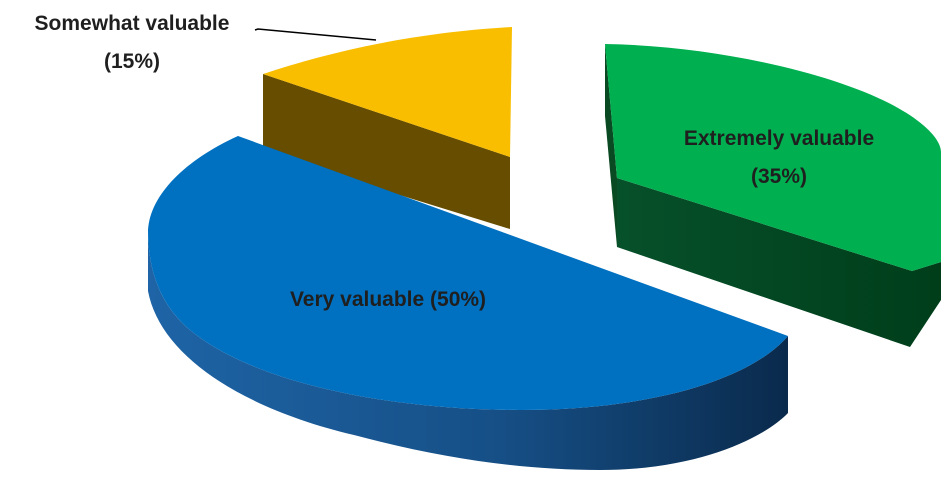 This screenshot has height=488, width=941. I want to click on label-extremely-line2: (35%), so click(779, 176).